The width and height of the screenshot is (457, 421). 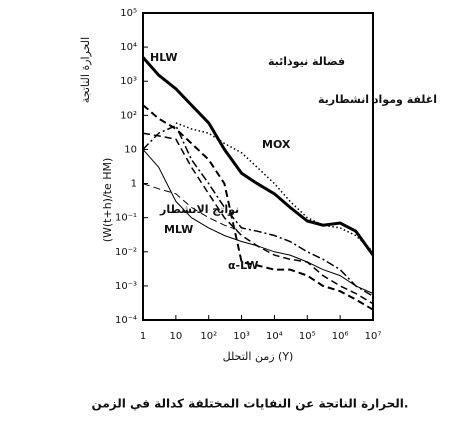 I want to click on x-tick-label: 1, so click(x=143, y=336).